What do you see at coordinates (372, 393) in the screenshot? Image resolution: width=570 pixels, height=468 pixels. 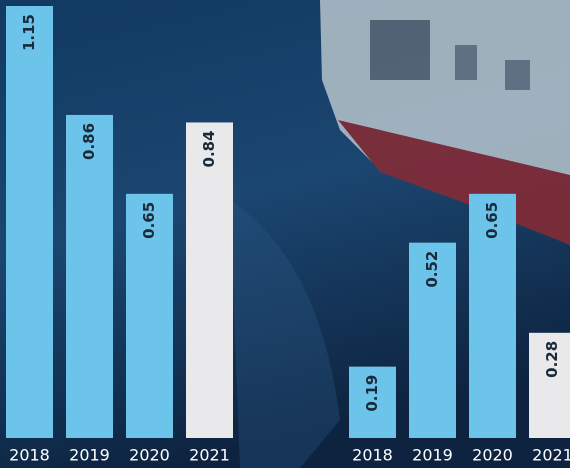 I see `value-label: 0.19` at bounding box center [372, 393].